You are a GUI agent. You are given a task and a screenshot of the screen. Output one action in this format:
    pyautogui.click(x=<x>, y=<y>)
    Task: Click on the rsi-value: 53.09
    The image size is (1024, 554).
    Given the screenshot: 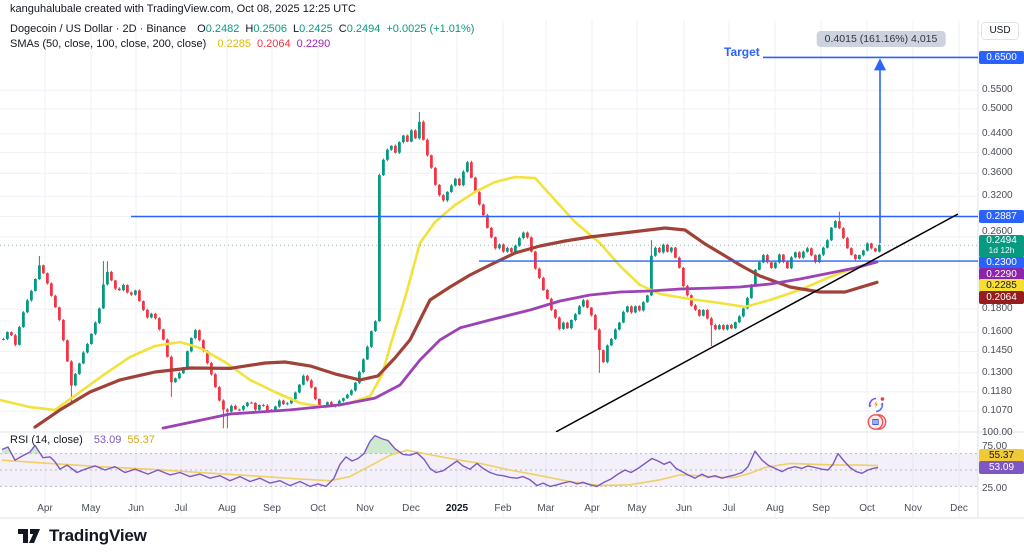 What is the action you would take?
    pyautogui.click(x=107, y=440)
    